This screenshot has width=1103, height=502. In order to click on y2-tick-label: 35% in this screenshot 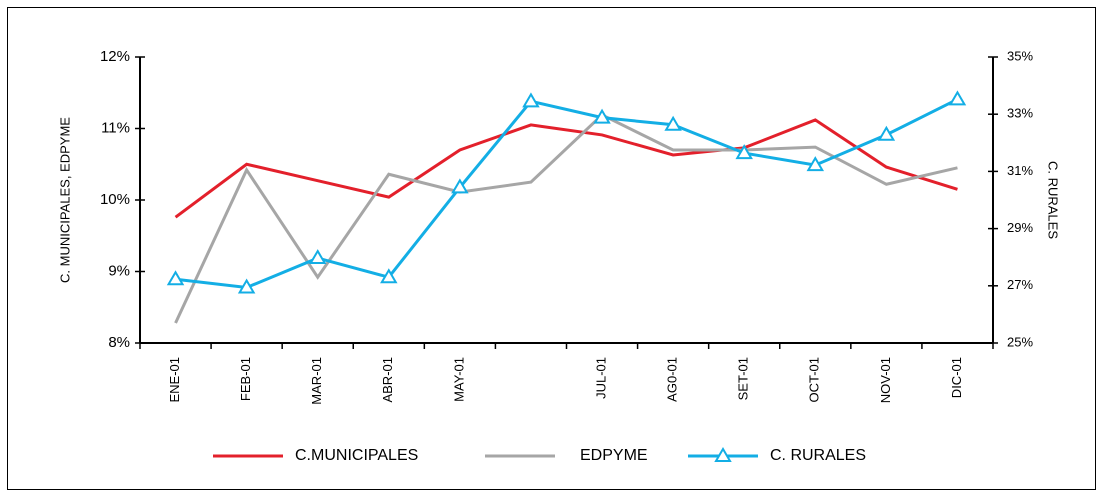, I will do `click(1020, 55)`.